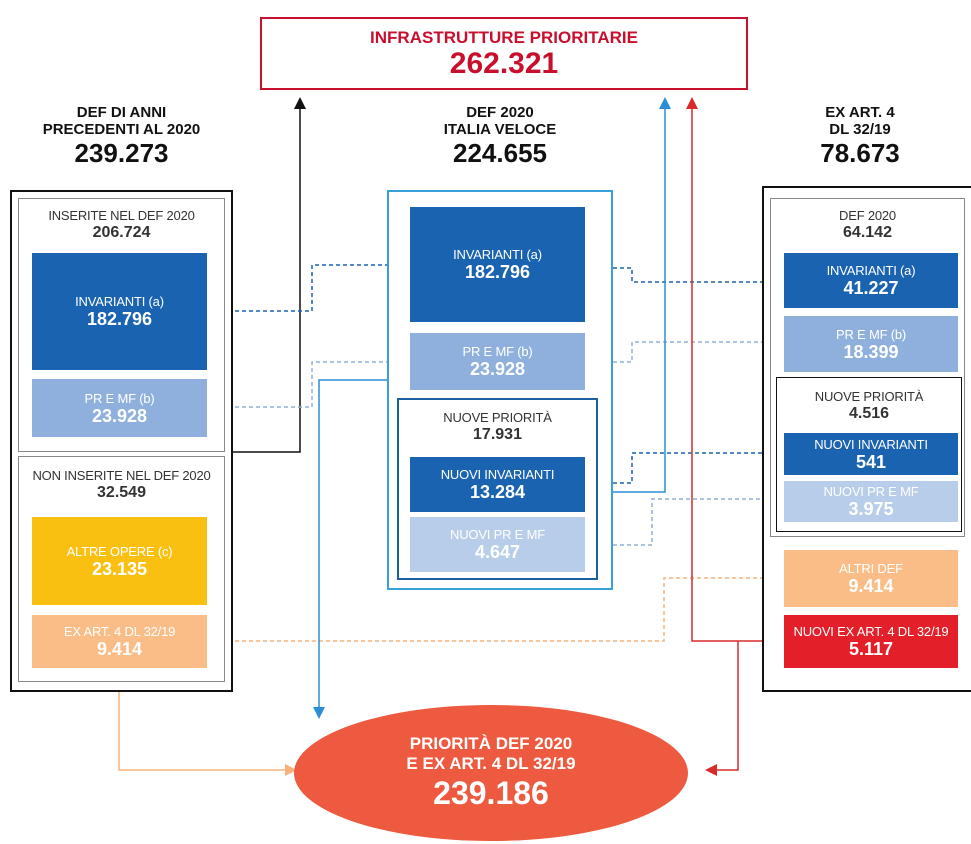 This screenshot has width=971, height=844. What do you see at coordinates (871, 509) in the screenshot?
I see `box-value: 3.975` at bounding box center [871, 509].